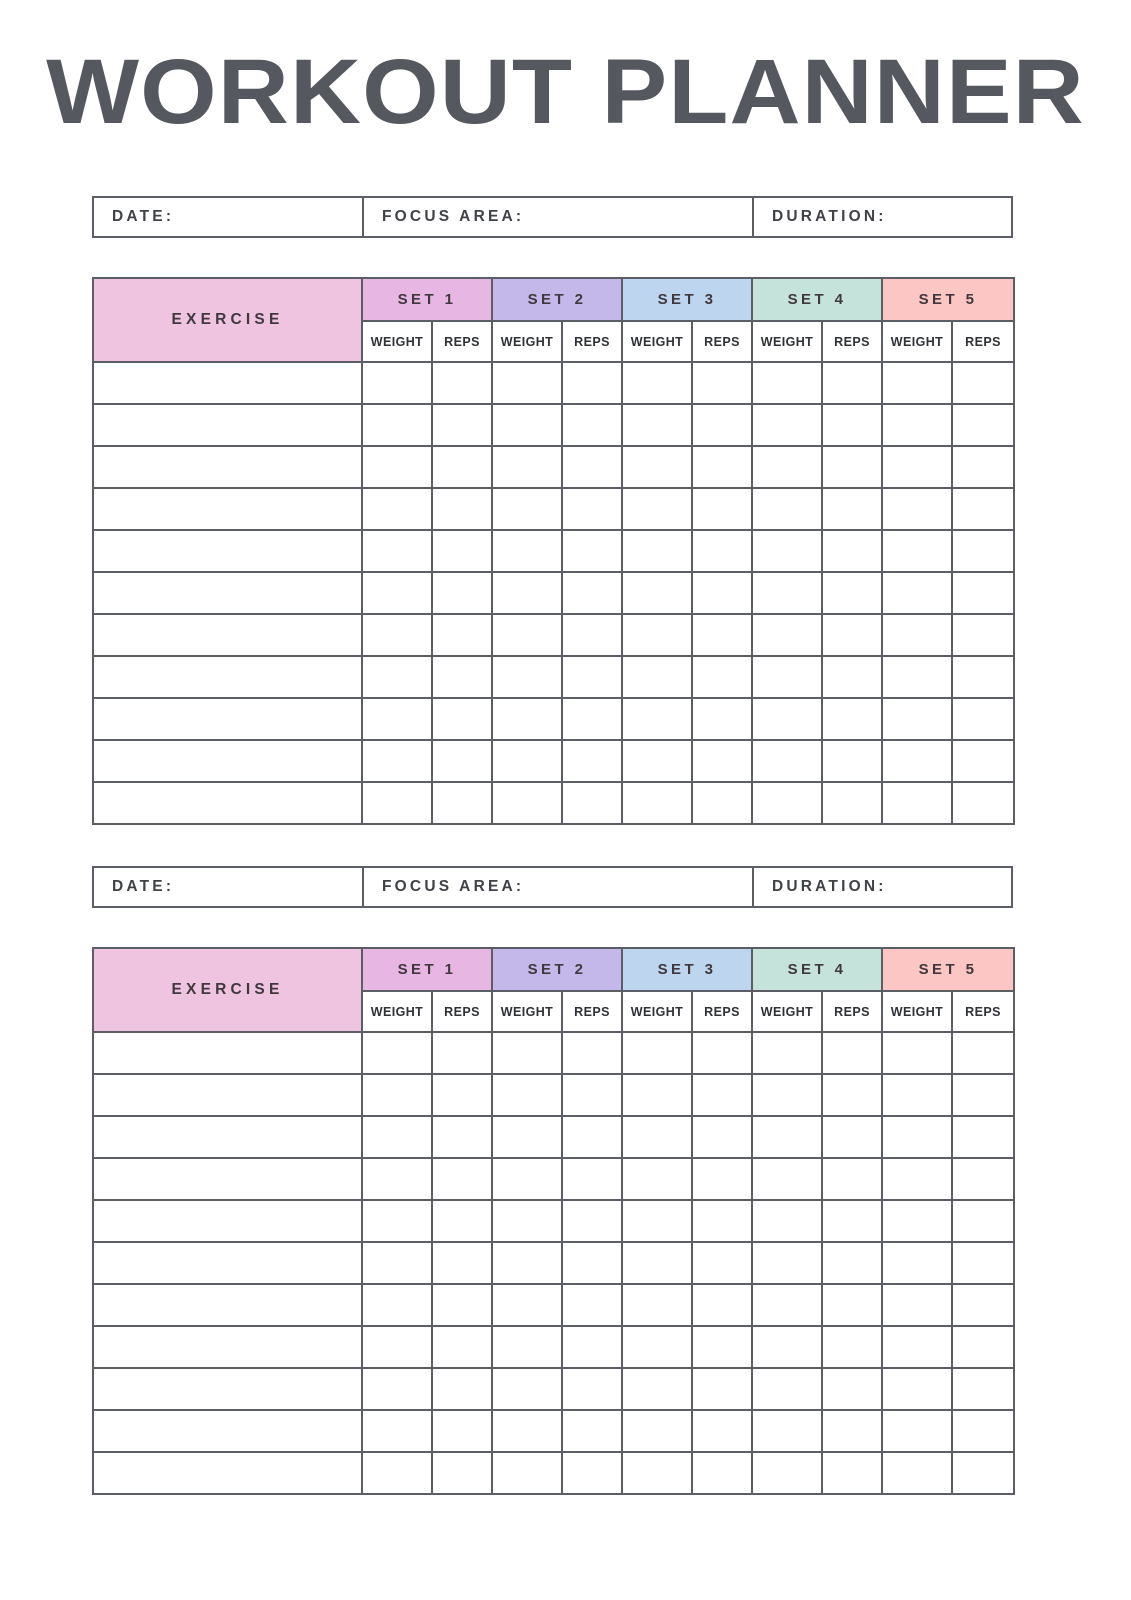 Image resolution: width=1131 pixels, height=1600 pixels. I want to click on date-field-1: DATE:, so click(228, 217).